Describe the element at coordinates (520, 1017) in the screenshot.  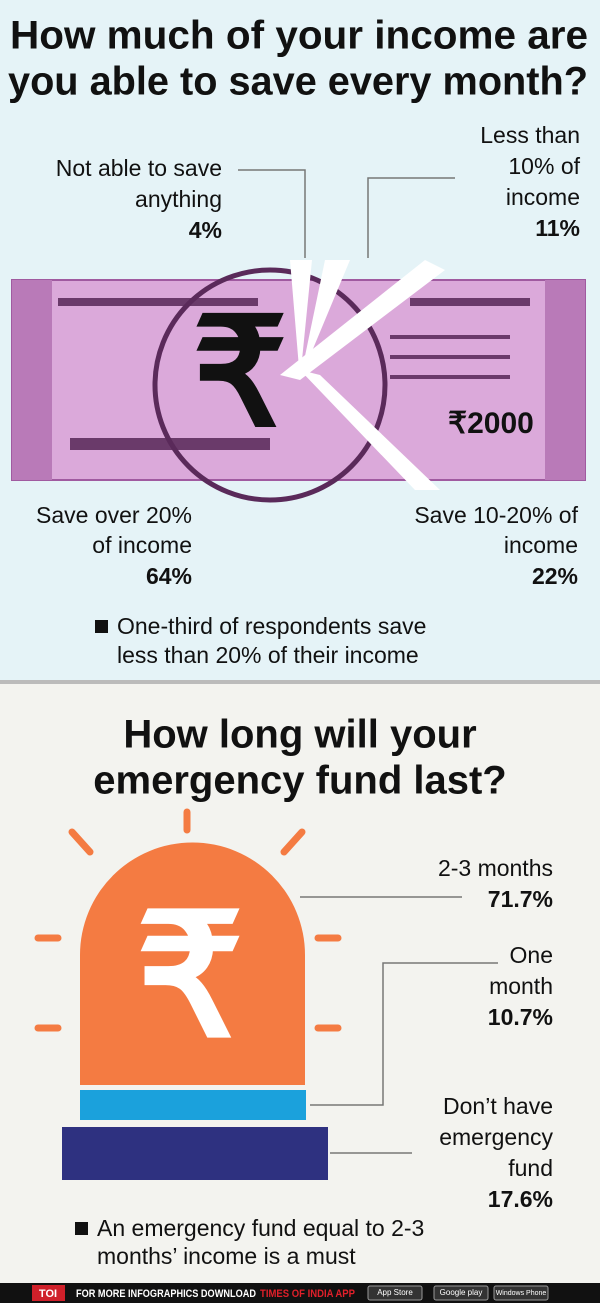
I see `value: 10.7%` at that location.